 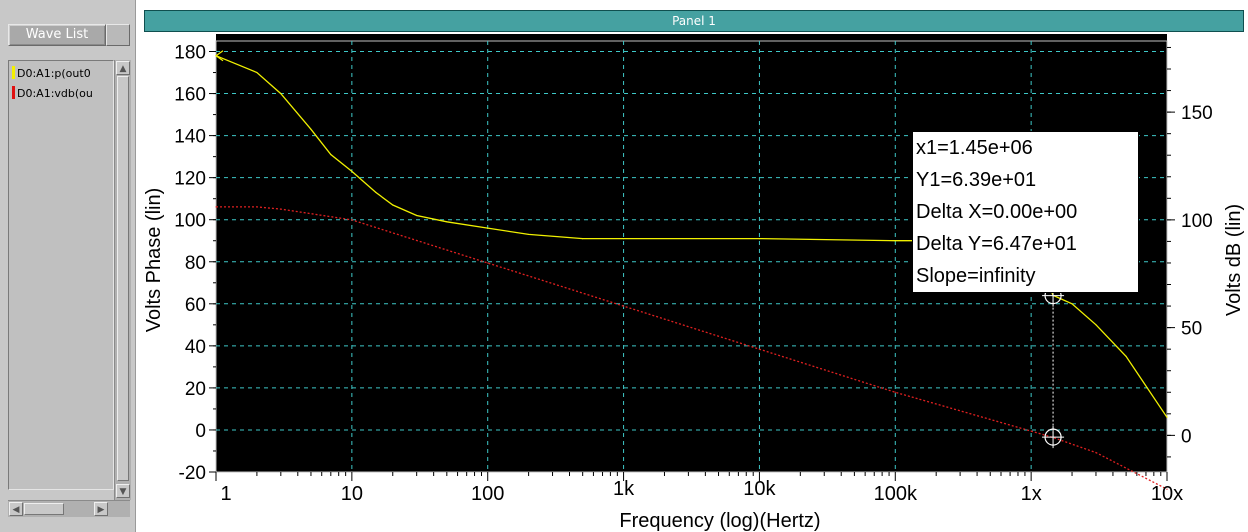 What do you see at coordinates (69, 508) in the screenshot?
I see `wave-list-horizontal-scrollbar: ◀ ▶` at bounding box center [69, 508].